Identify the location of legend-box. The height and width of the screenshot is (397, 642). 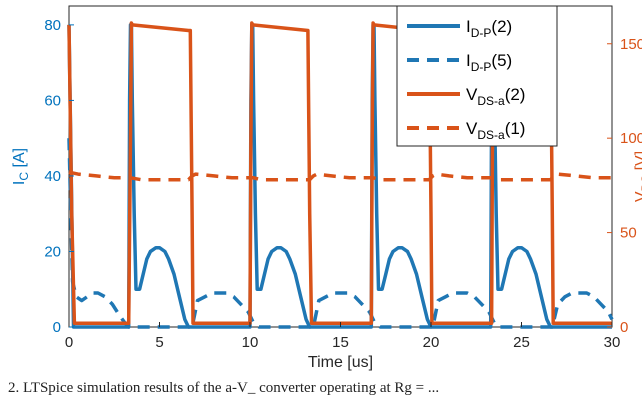
(477, 76).